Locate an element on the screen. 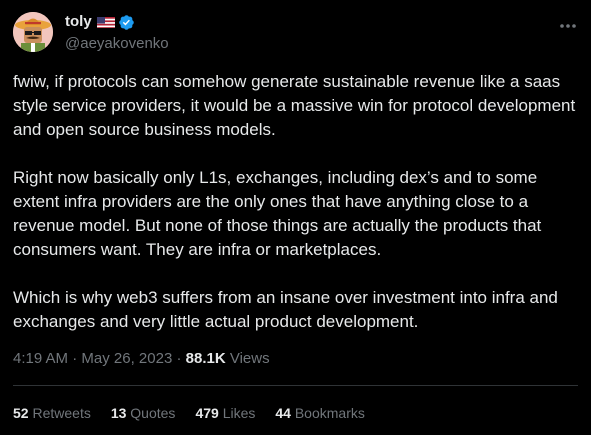  author-block: toly is located at coordinates (117, 33).